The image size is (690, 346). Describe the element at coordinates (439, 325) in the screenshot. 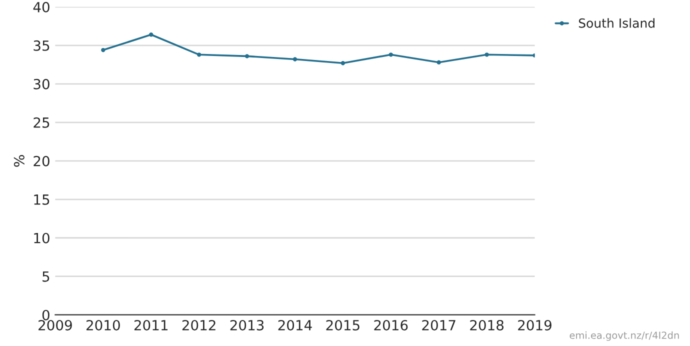

I see `x-tick-label: 2017` at that location.